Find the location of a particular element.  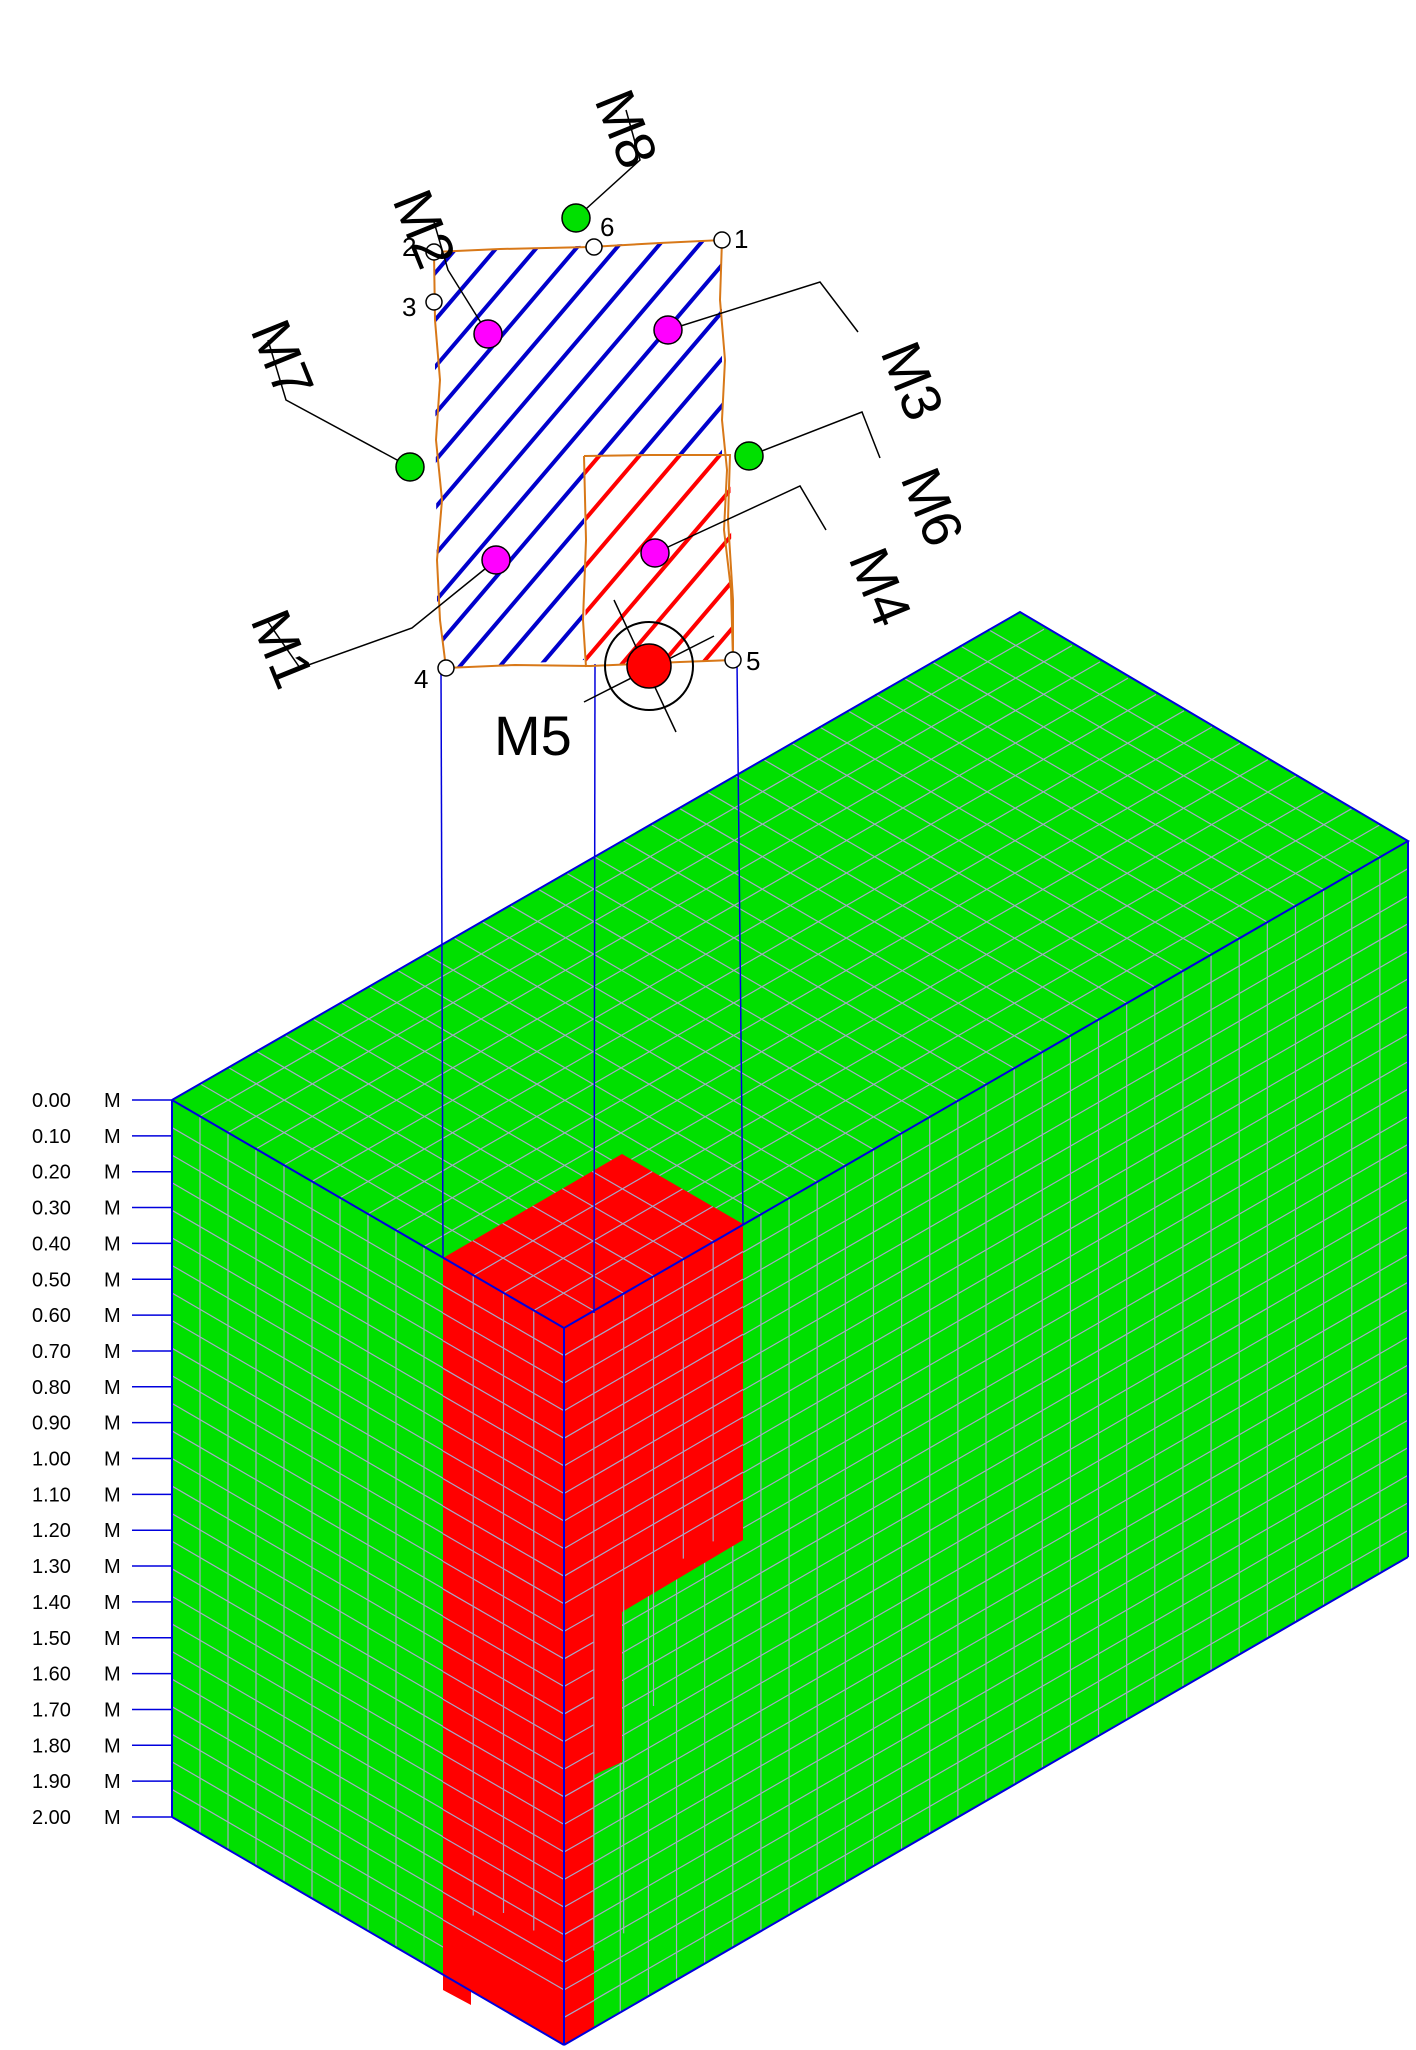

leader-line-m1 is located at coordinates (382, 614).